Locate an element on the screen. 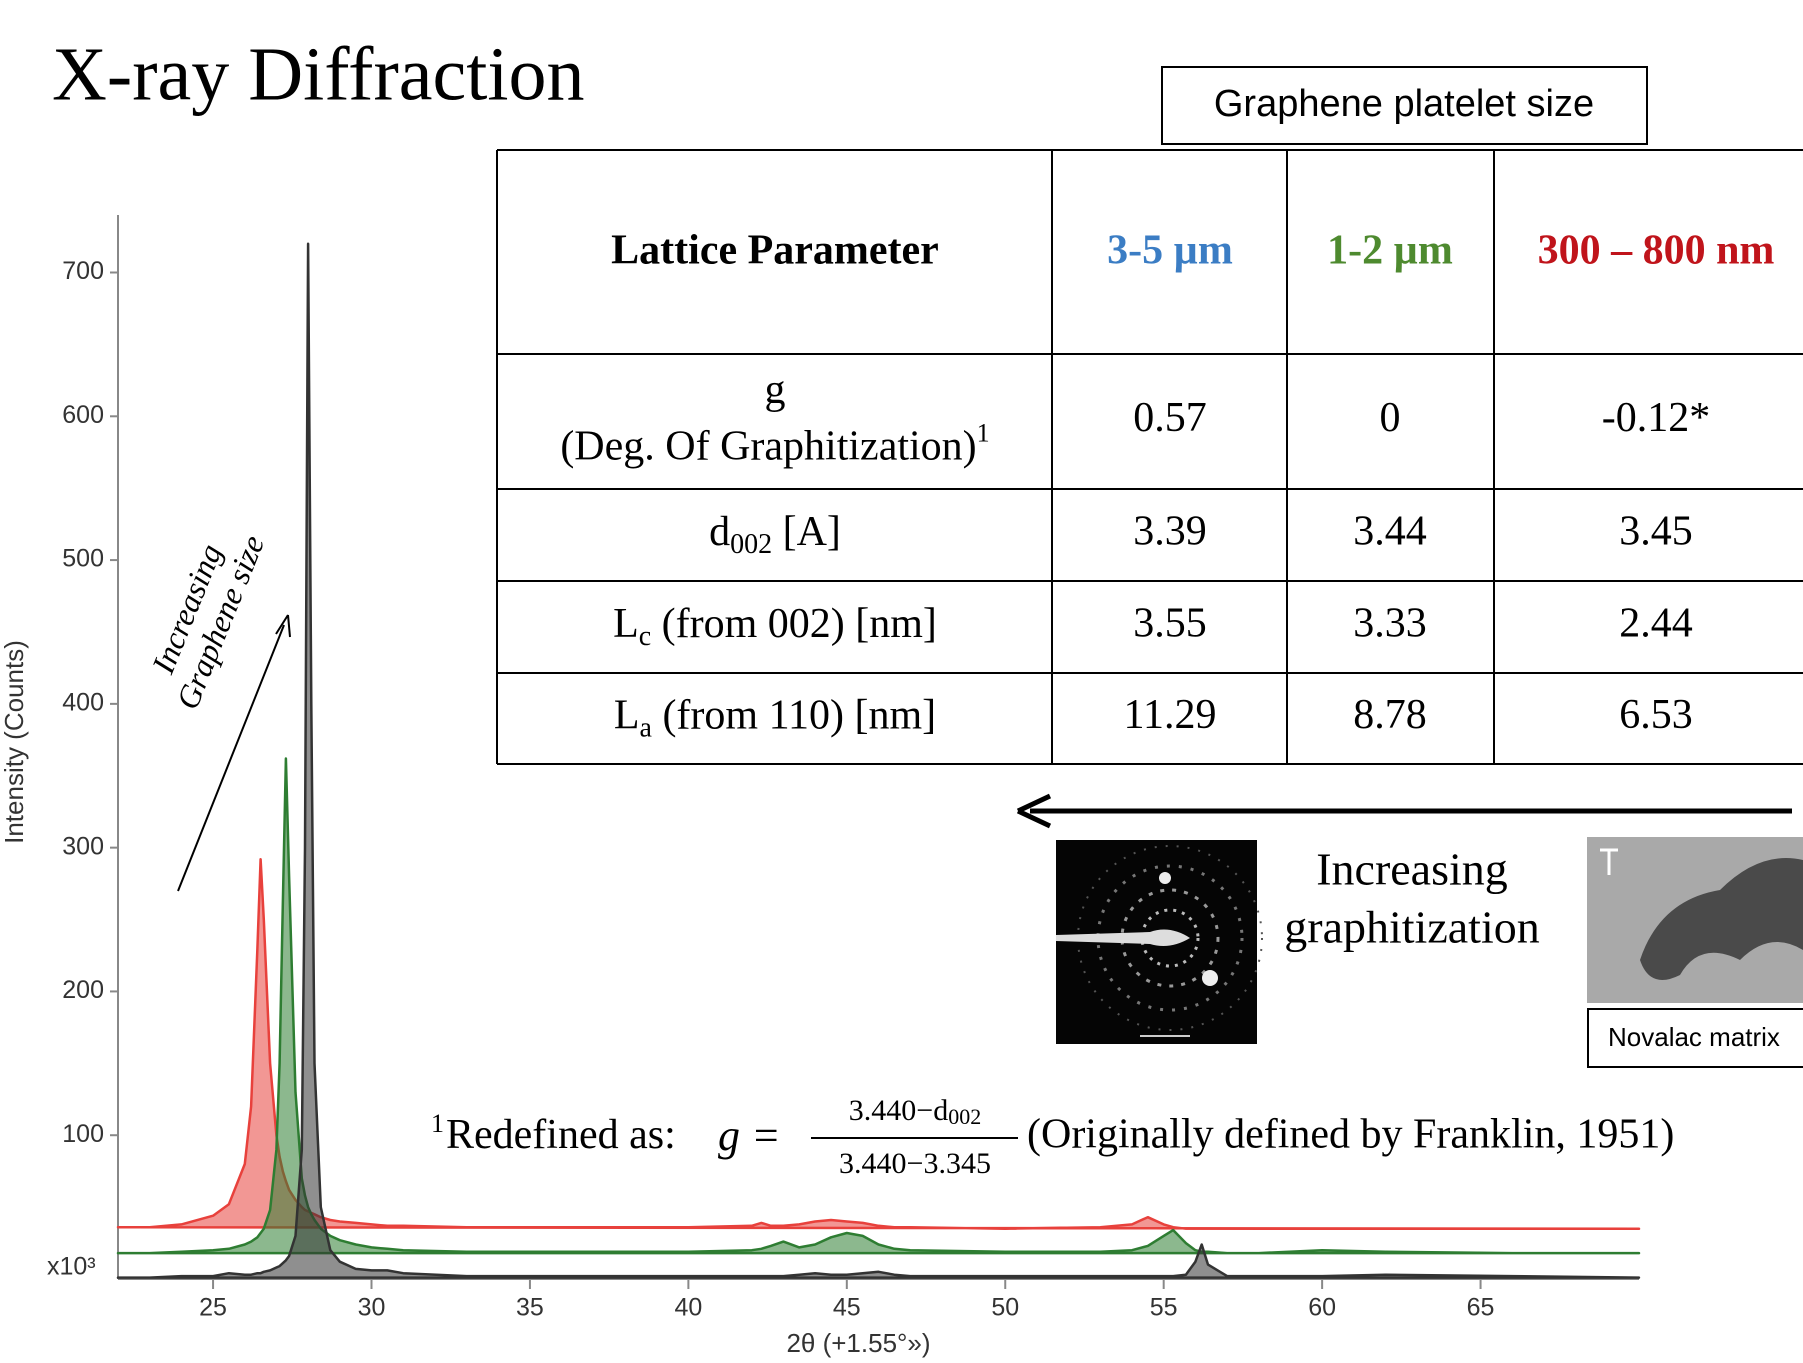 The image size is (1803, 1363). row-label-rest: (from 002) [nm] is located at coordinates (794, 624).